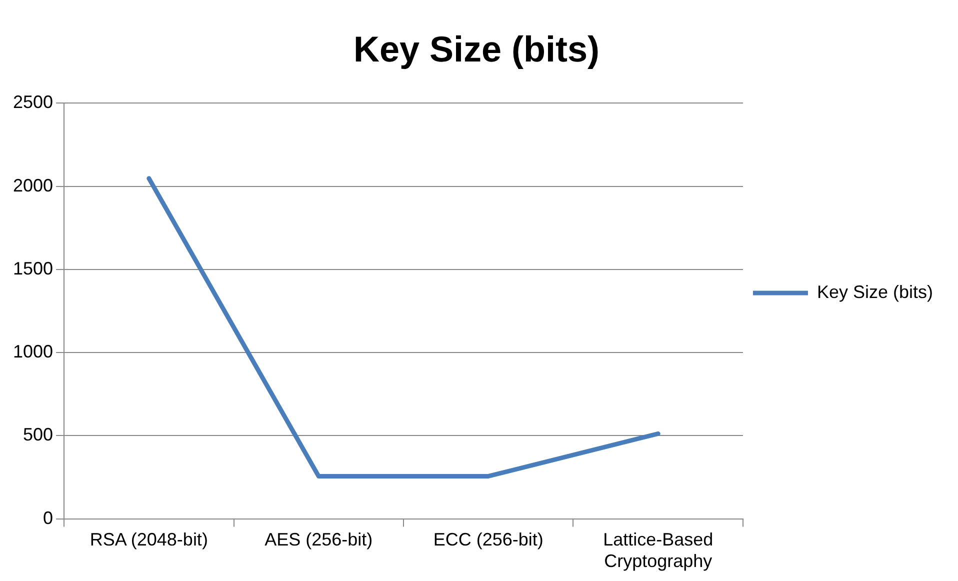 The height and width of the screenshot is (581, 958). I want to click on x-tick-label: AES (256-bit), so click(318, 540).